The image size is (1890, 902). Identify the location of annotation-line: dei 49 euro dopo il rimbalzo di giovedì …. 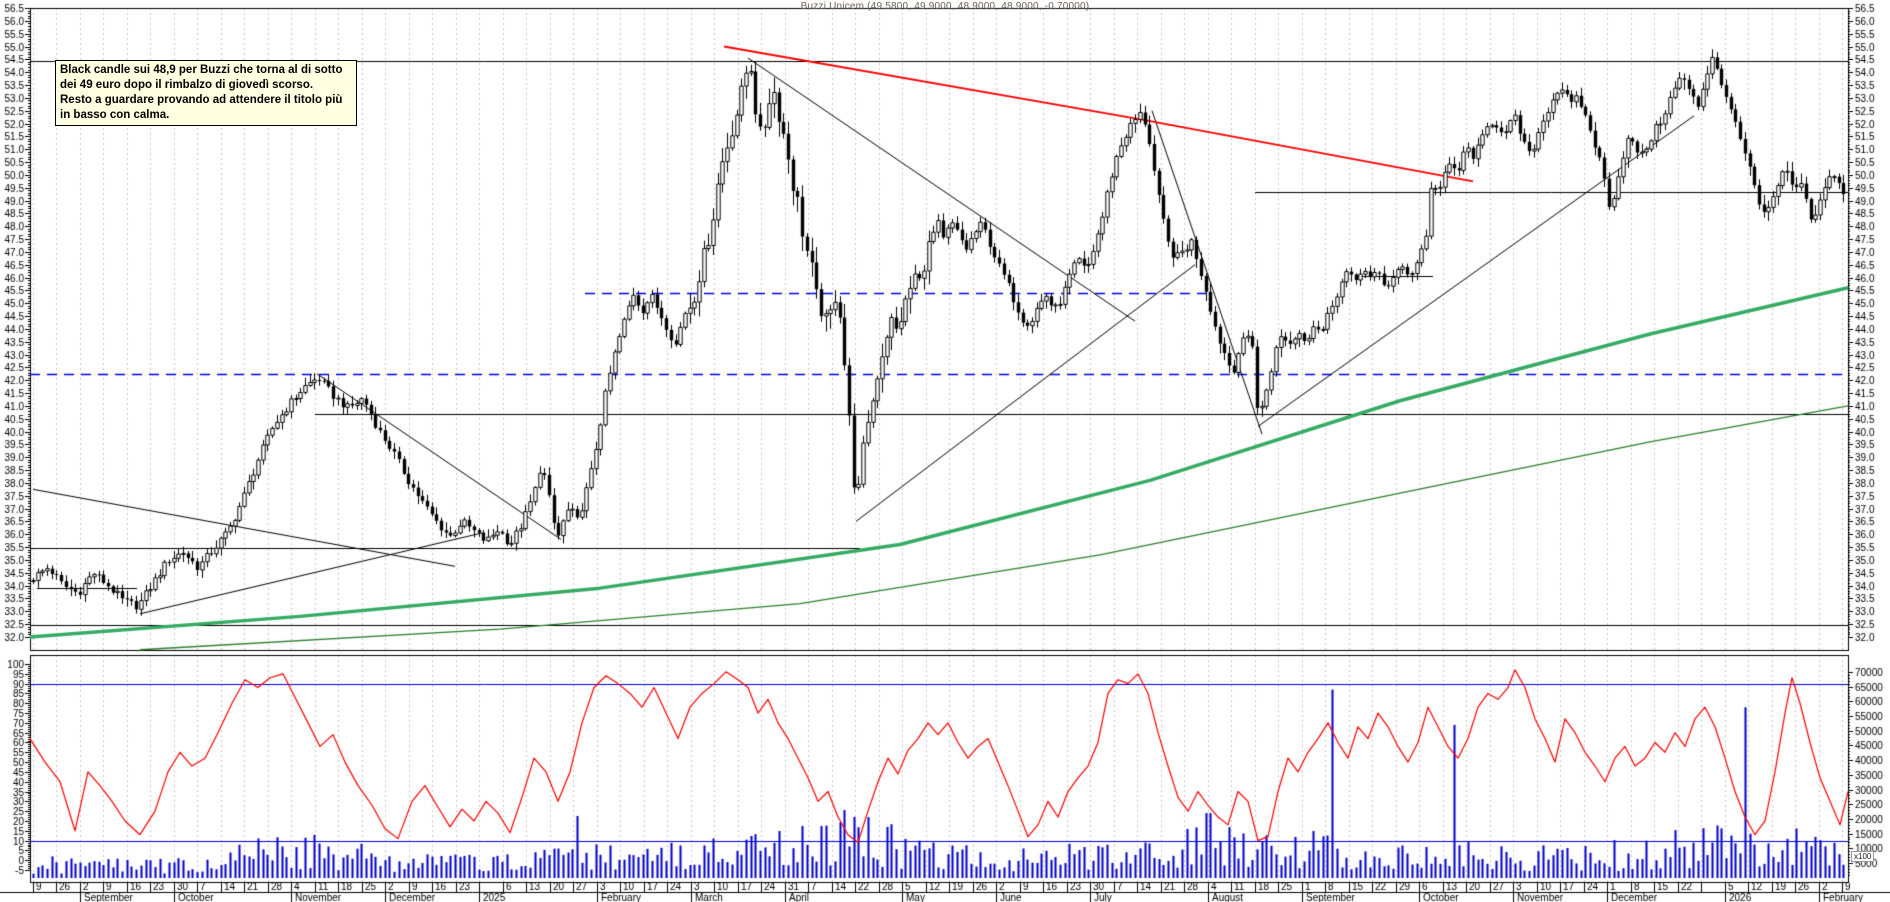
(187, 85).